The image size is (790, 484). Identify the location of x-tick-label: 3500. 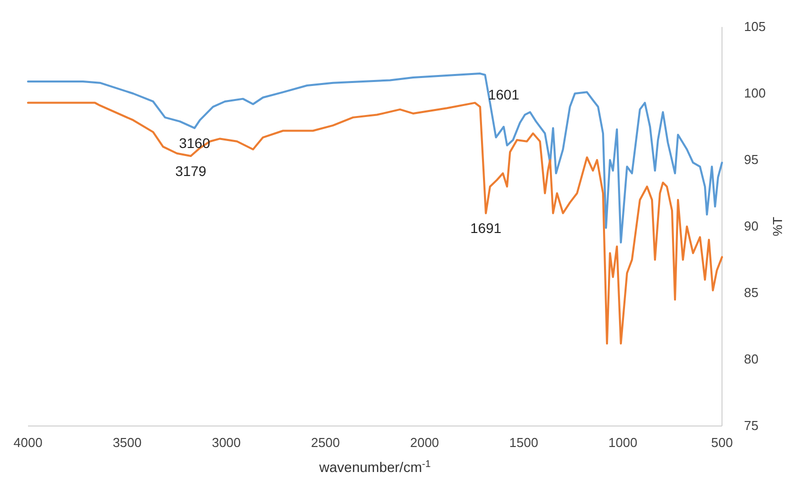
(127, 442).